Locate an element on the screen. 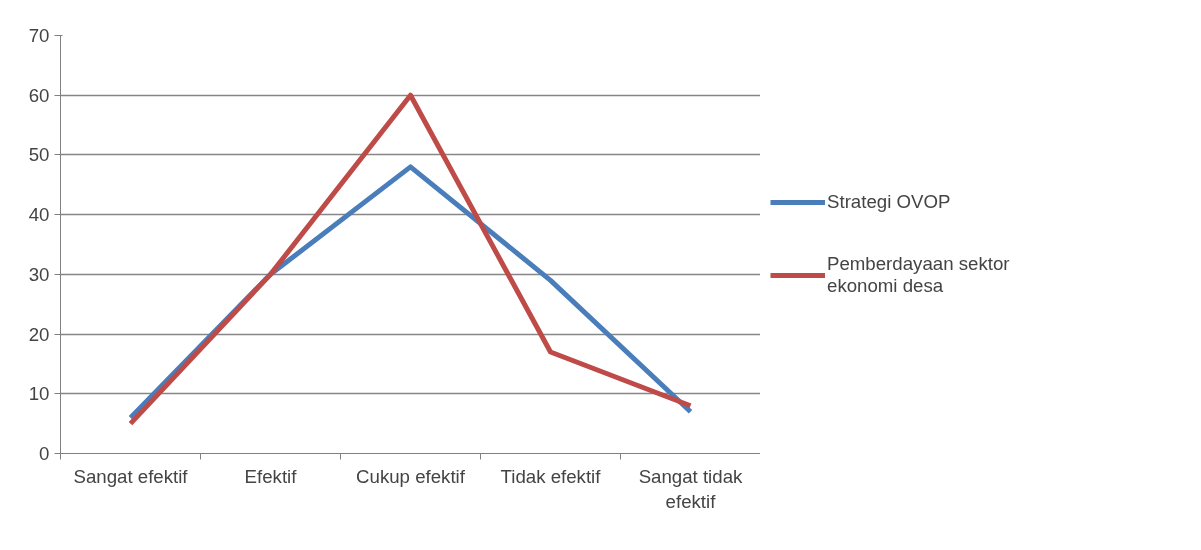  y-tick-label: 10 is located at coordinates (39, 394).